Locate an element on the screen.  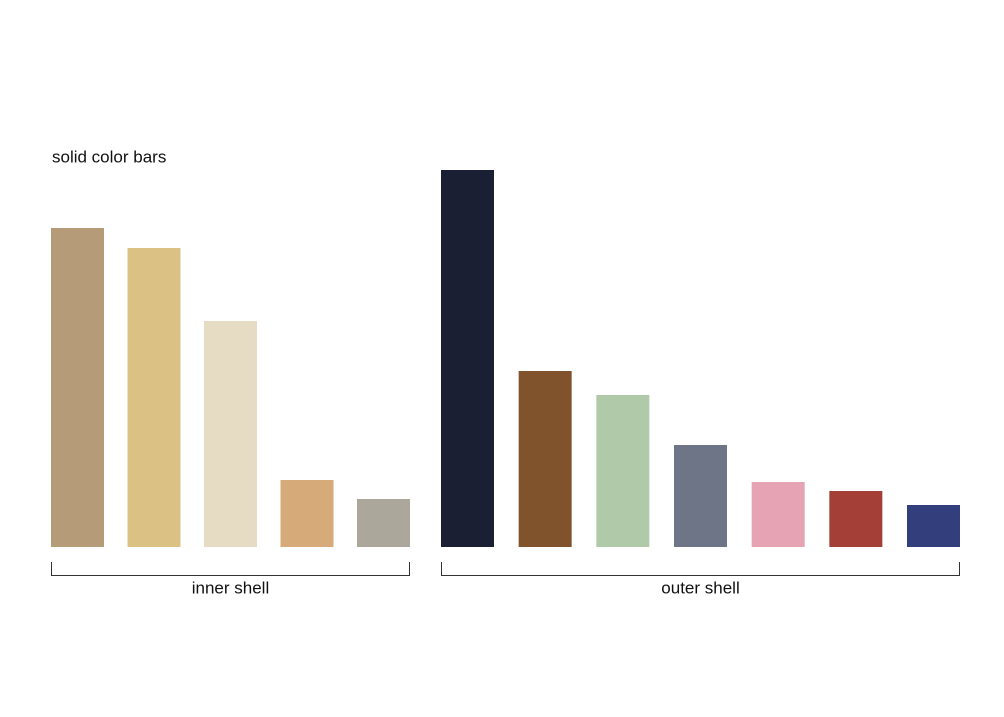
group-label: outer shell is located at coordinates (700, 587).